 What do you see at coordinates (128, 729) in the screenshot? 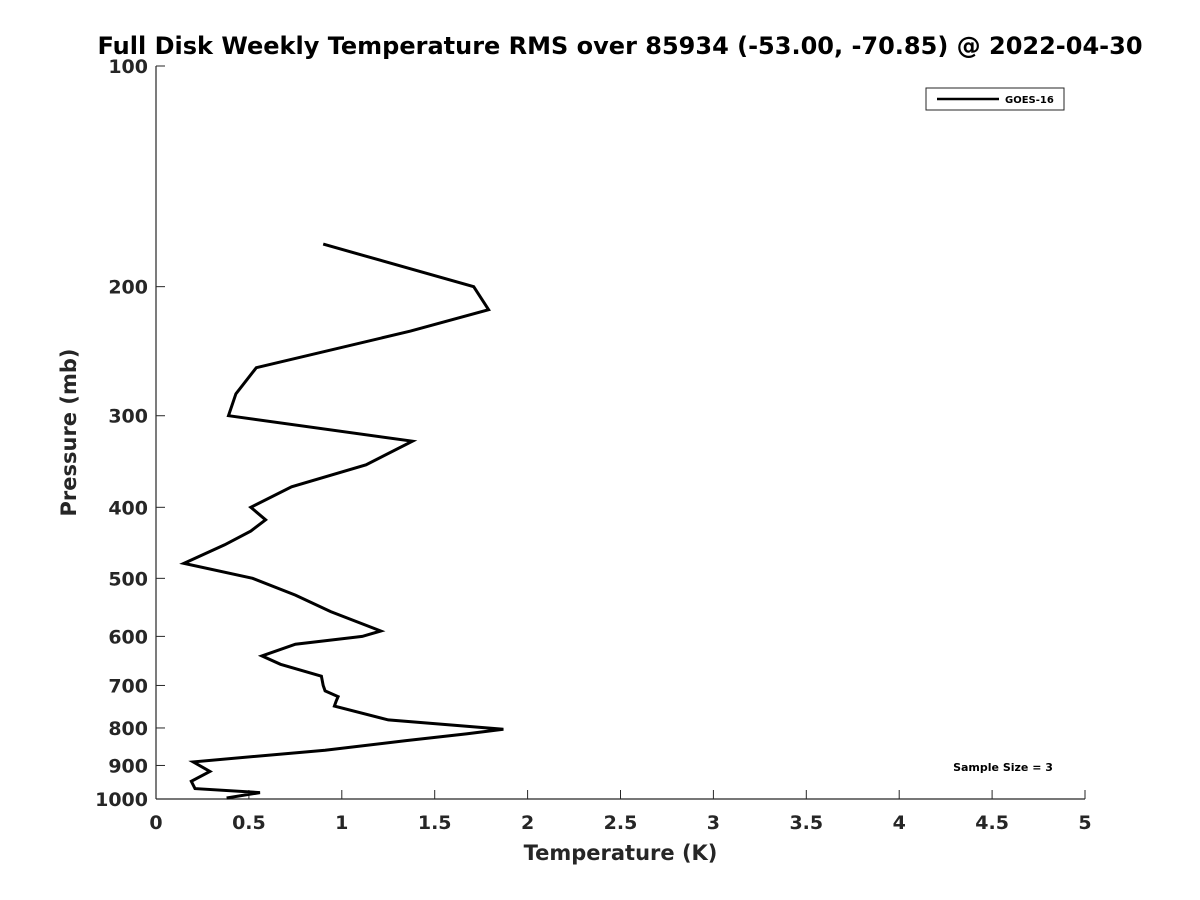
I see `y-tick-label: 800` at bounding box center [128, 729].